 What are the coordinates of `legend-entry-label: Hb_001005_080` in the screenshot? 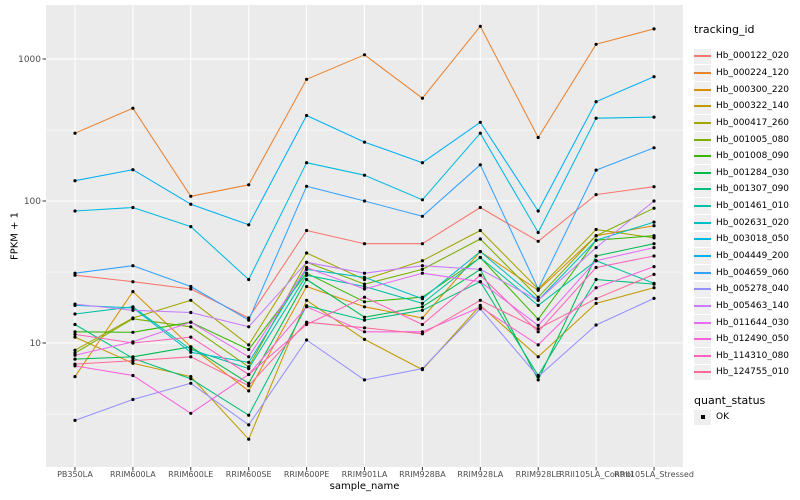 It's located at (753, 139).